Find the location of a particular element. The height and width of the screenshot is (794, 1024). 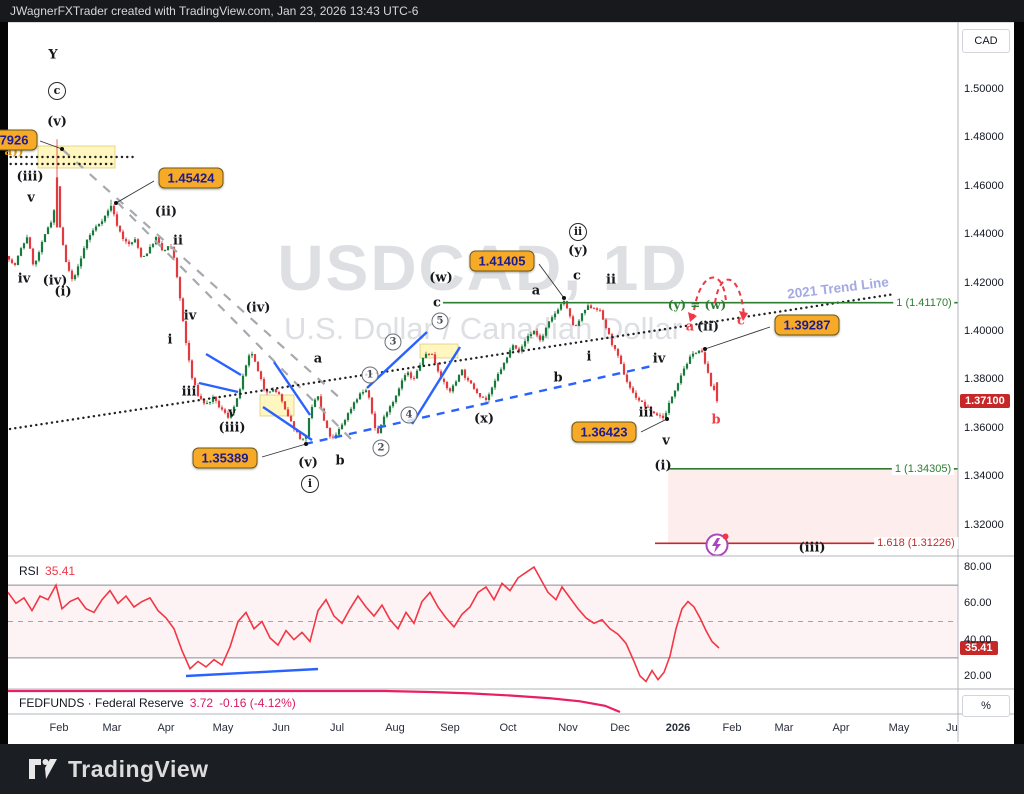

trend-line-blue-dash is located at coordinates (478, 405).